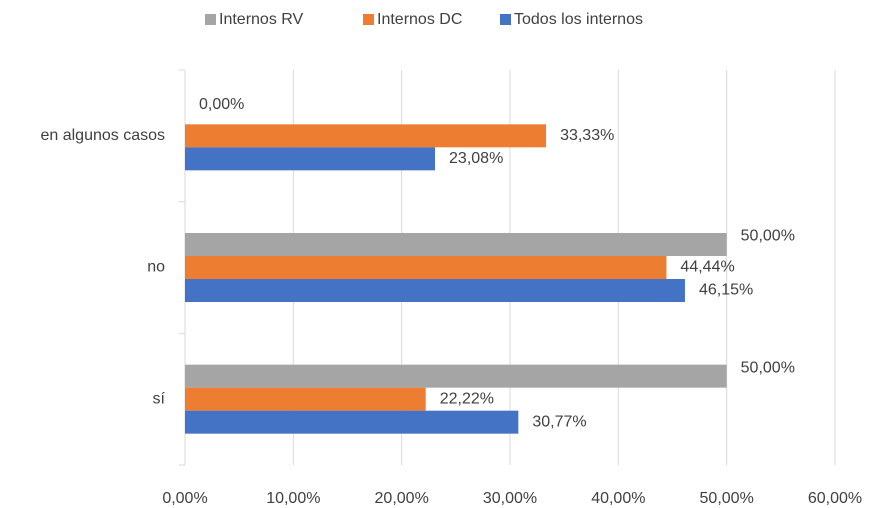  Describe the element at coordinates (221, 104) in the screenshot. I see `data-label: 0,00%` at that location.